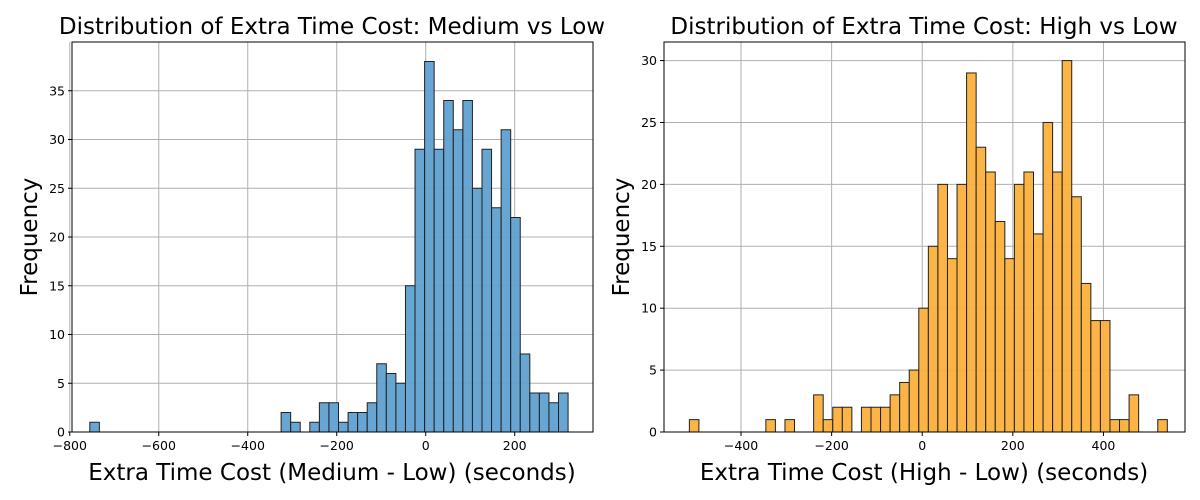 The image size is (1200, 500). Describe the element at coordinates (57, 90) in the screenshot. I see `y-tick-label: 35` at that location.